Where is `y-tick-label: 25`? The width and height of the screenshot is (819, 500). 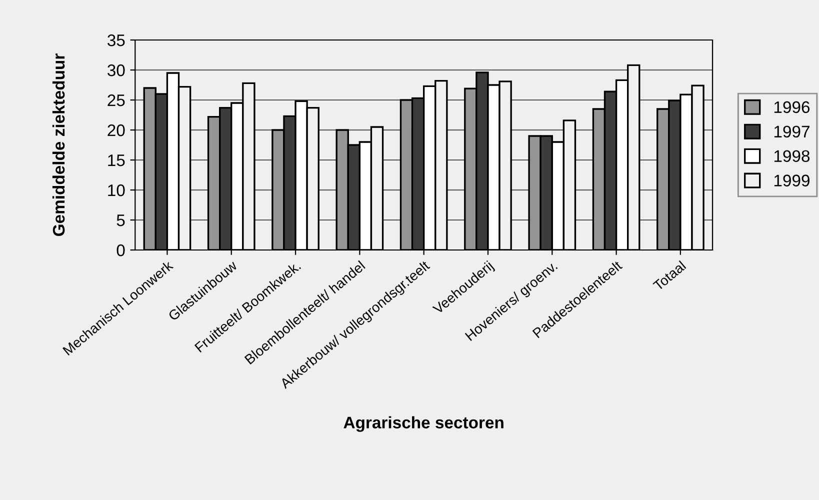
y-tick-label: 25 is located at coordinates (116, 100).